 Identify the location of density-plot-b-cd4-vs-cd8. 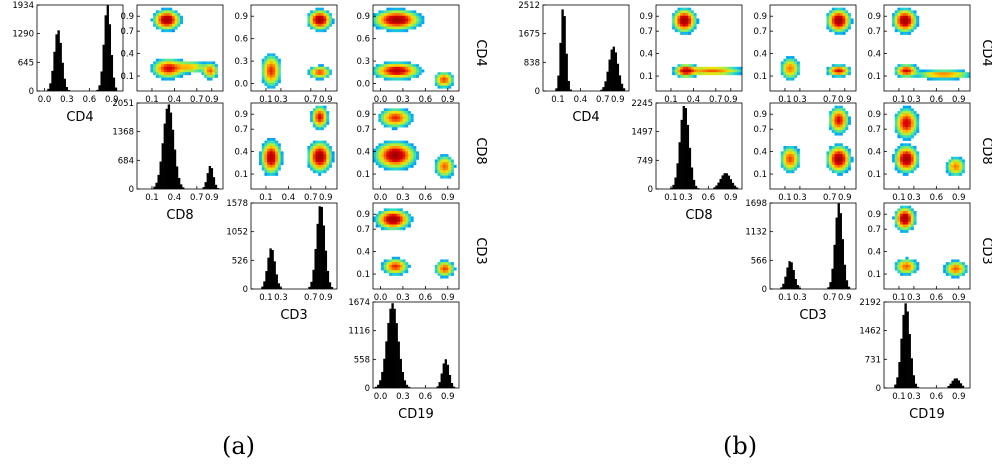
(707, 42).